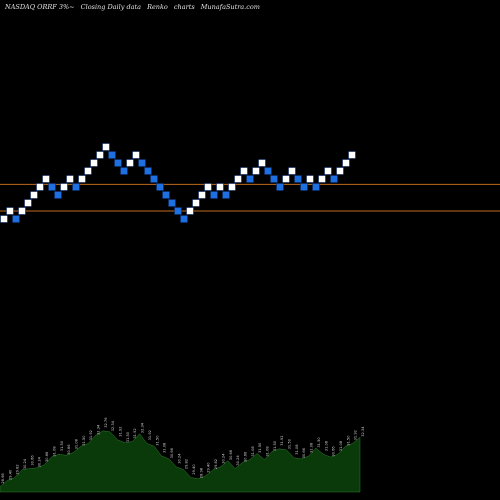 This screenshot has height=500, width=500. Describe the element at coordinates (184, 7) in the screenshot. I see `title-charts-word: charts` at that location.